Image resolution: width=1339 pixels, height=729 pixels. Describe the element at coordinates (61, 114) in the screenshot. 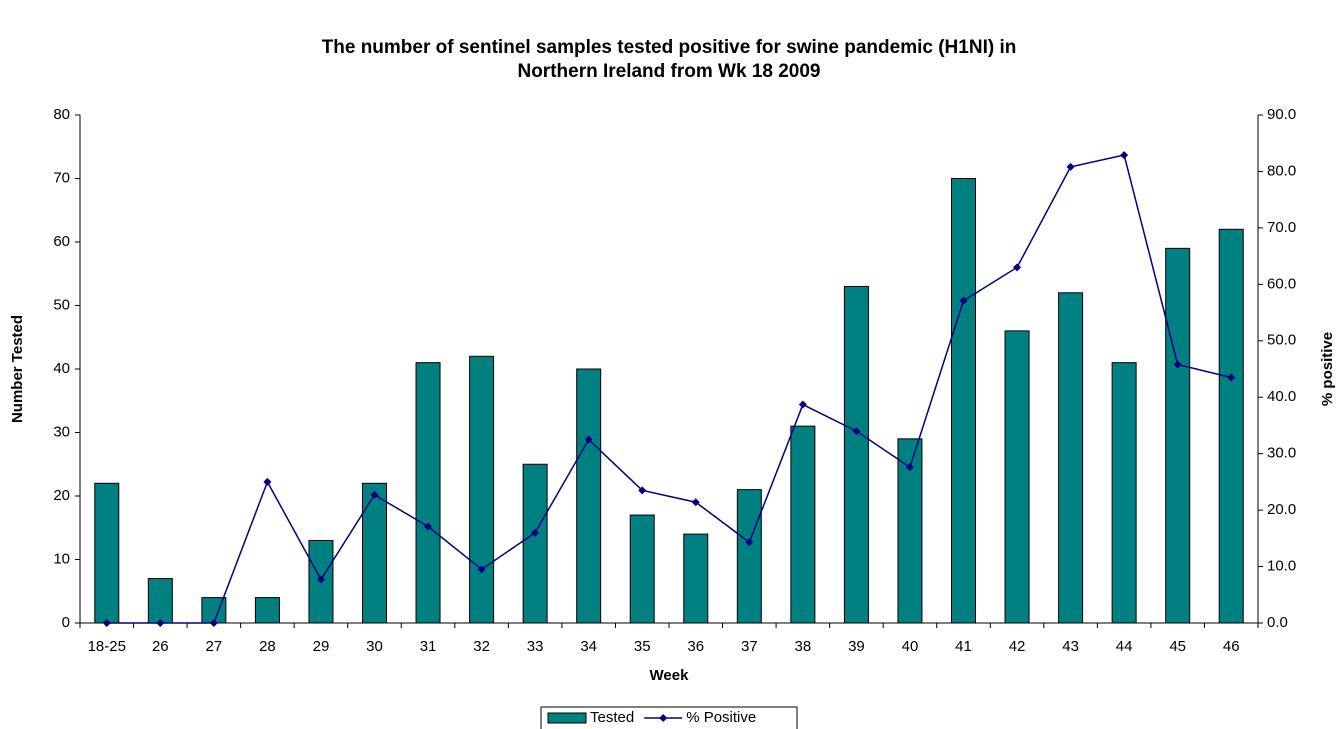

I see `y-tick-label: 80` at that location.